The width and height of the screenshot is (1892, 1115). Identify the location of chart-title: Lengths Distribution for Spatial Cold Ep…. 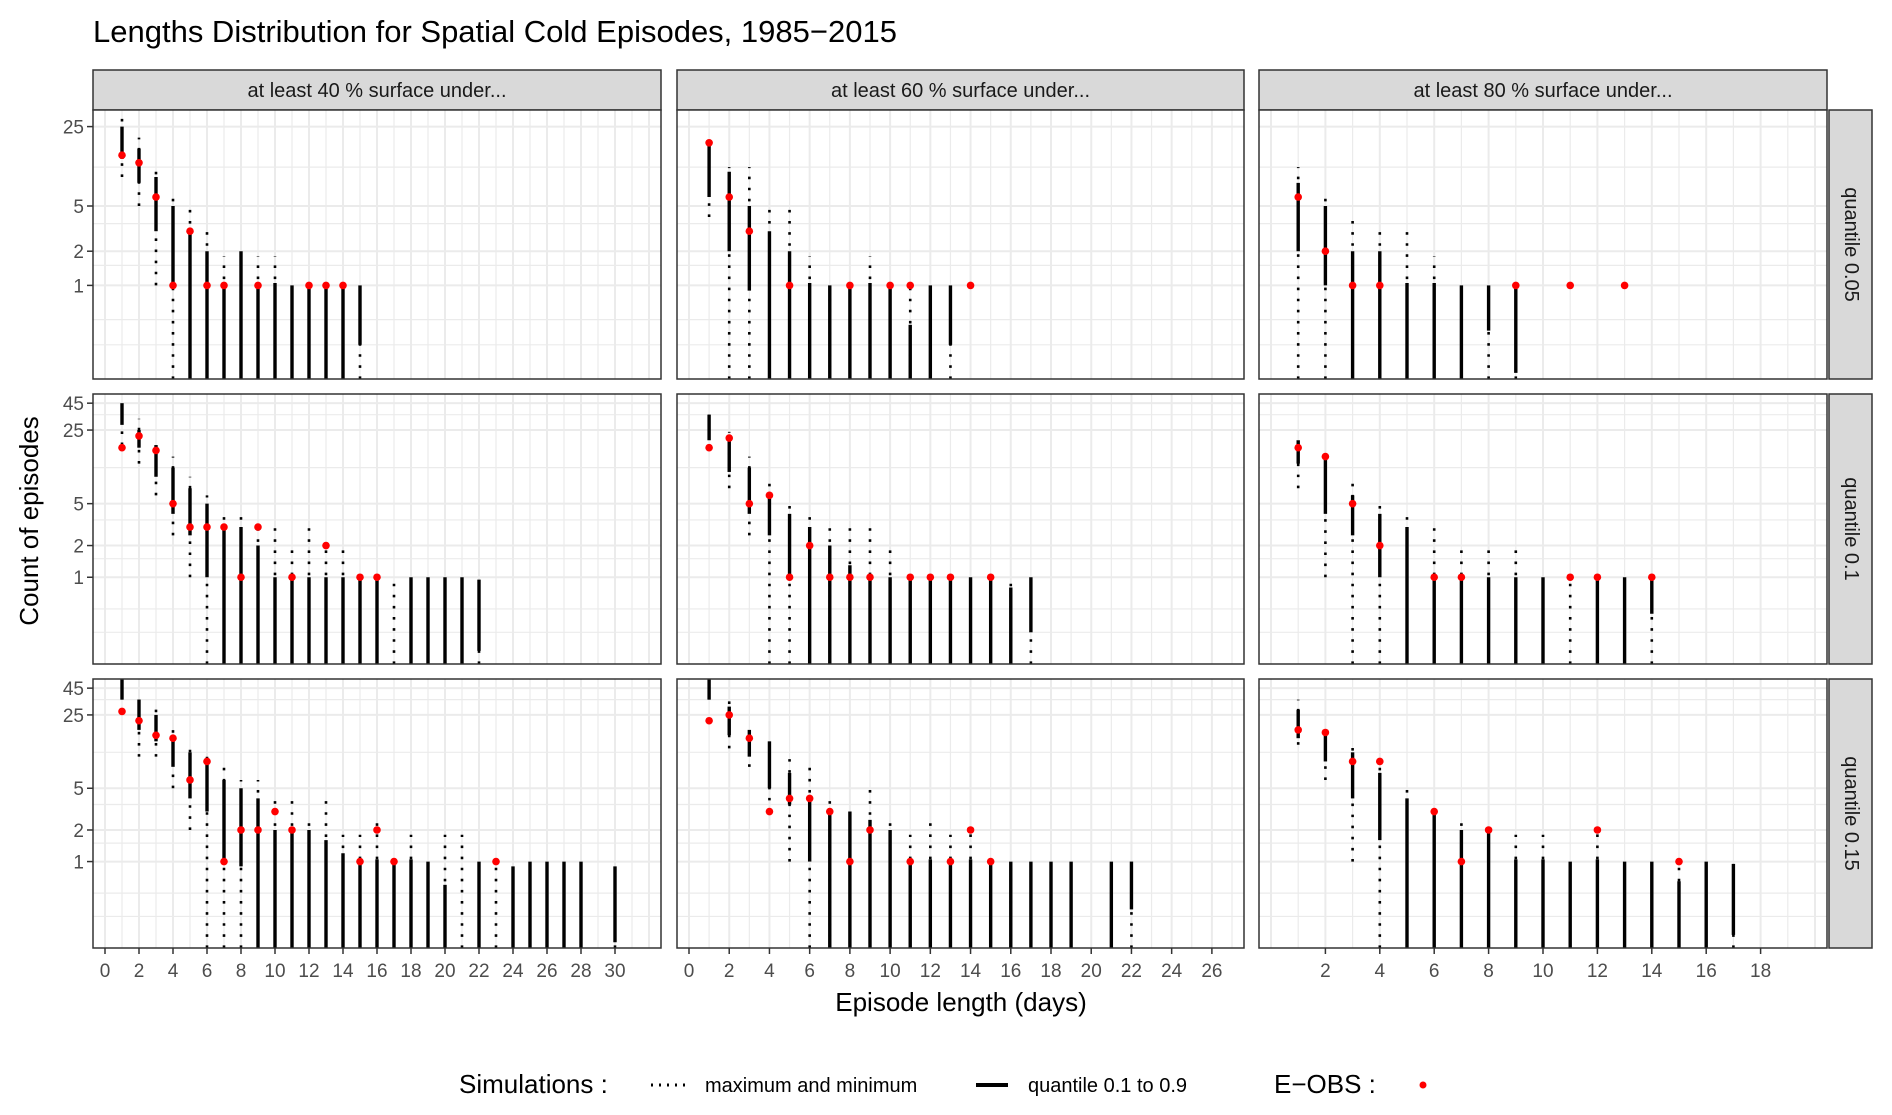
(495, 31).